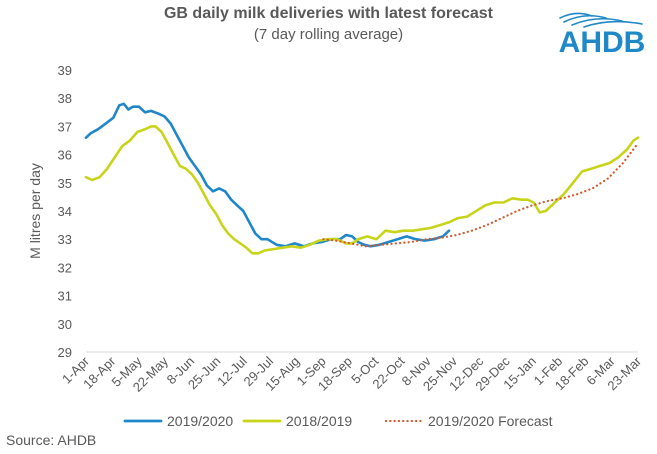 Image resolution: width=657 pixels, height=454 pixels. I want to click on y-tick-label: 39, so click(65, 70).